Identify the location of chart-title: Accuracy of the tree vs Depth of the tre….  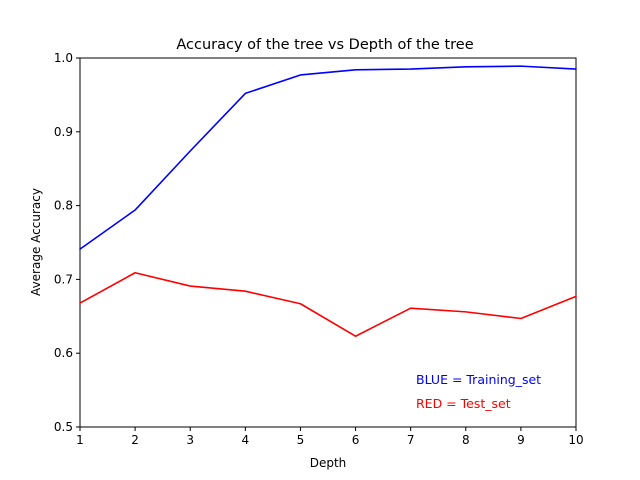
(324, 45).